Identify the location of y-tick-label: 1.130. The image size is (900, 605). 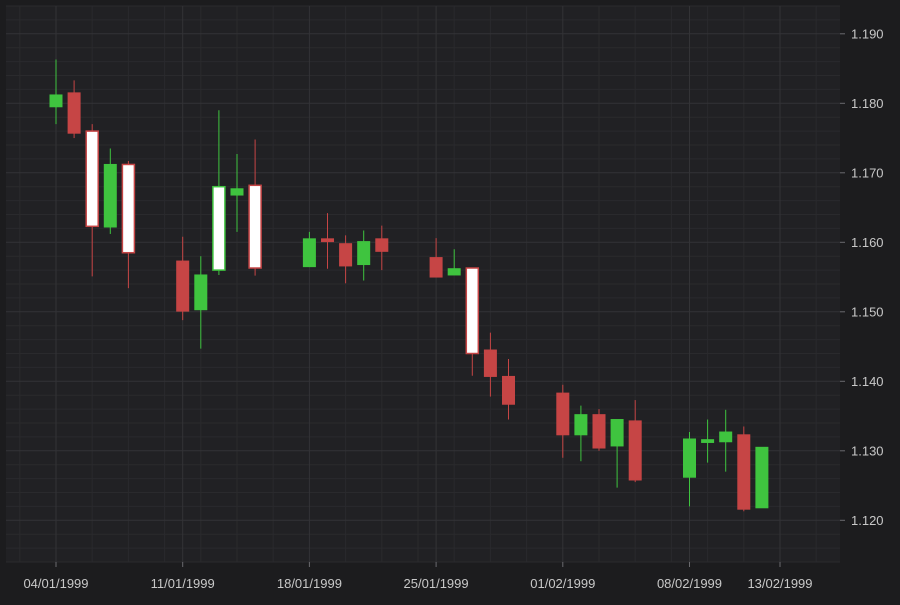
(867, 450).